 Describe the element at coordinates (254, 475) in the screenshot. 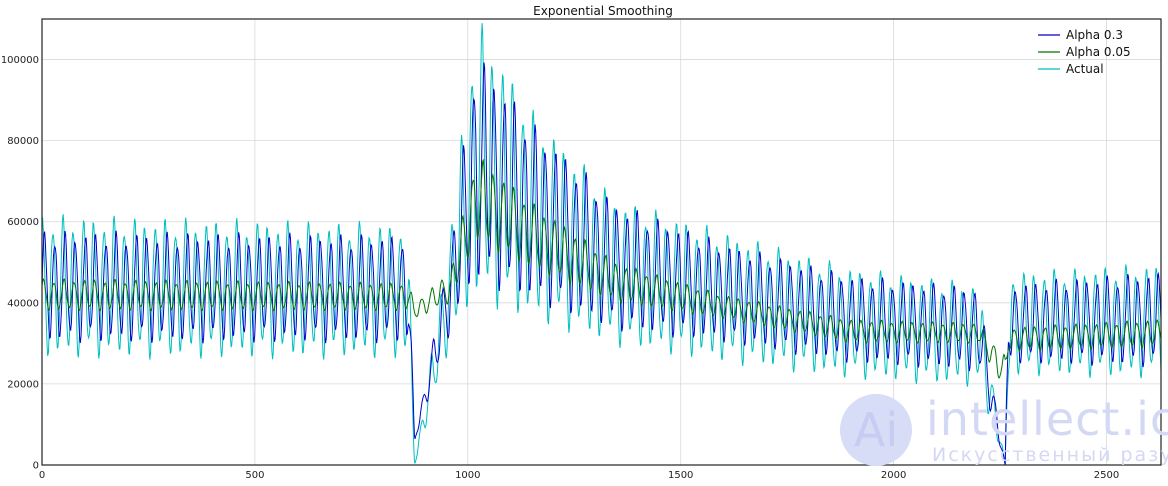

I see `x-tick-label: 500` at that location.